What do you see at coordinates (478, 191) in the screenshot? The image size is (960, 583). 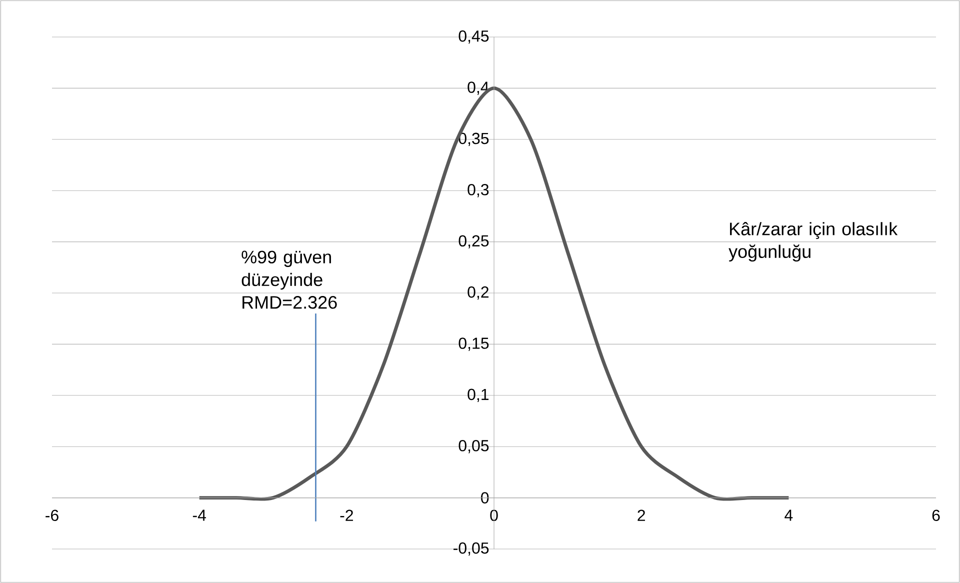 I see `y-tick-label: 0,3` at bounding box center [478, 191].